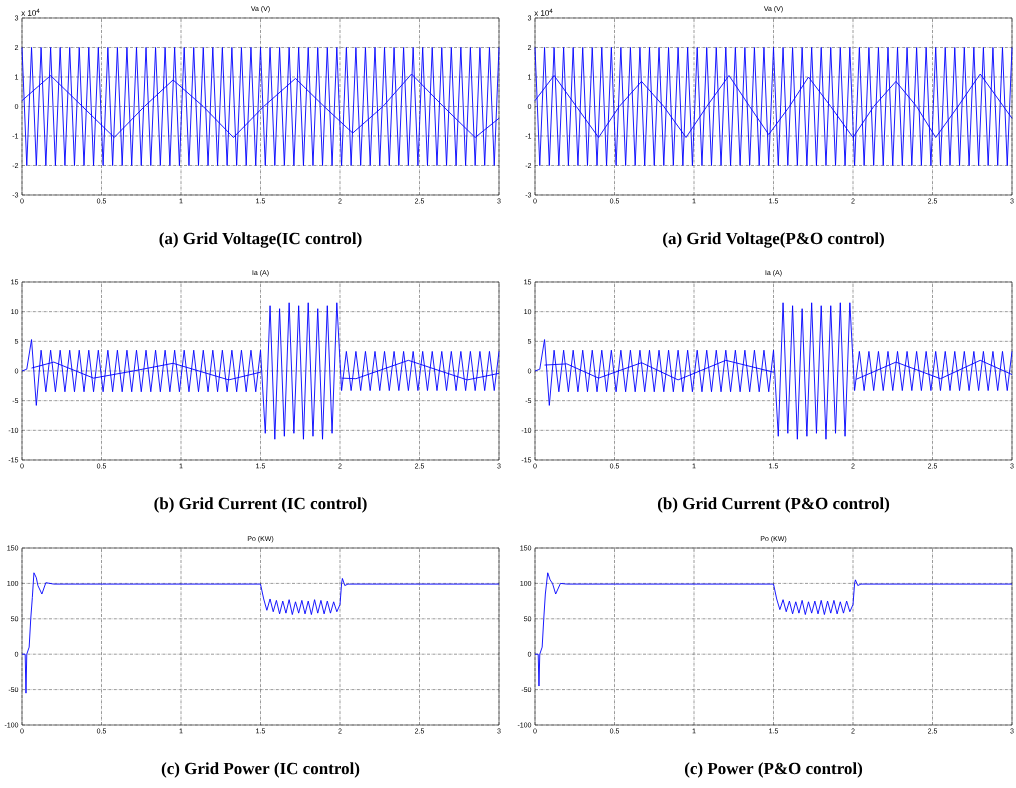 The width and height of the screenshot is (1016, 788). Describe the element at coordinates (260, 770) in the screenshot. I see `text: (c) Grid Power (IC control)` at that location.